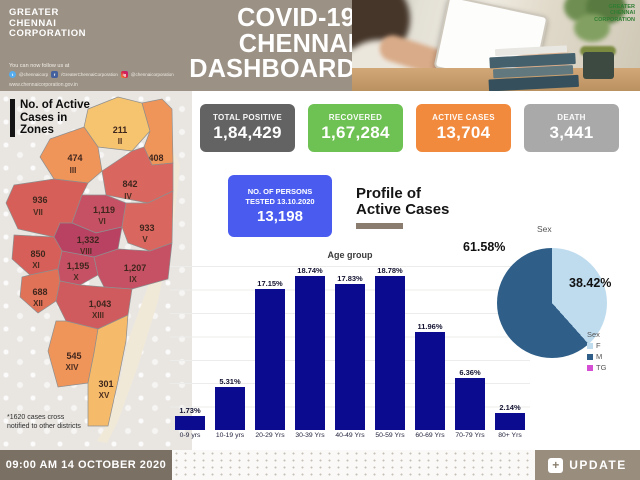 The image size is (640, 480). Describe the element at coordinates (86, 251) in the screenshot. I see `svg-text: VIII` at that location.